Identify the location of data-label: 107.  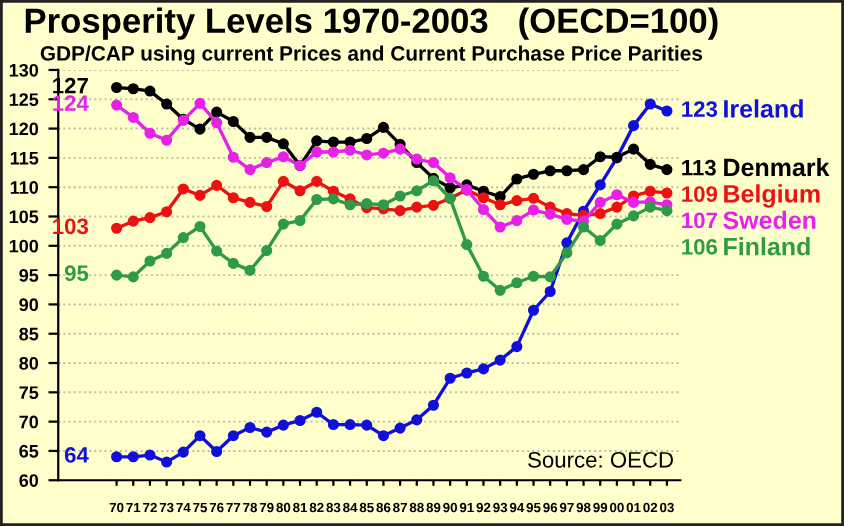
(699, 220).